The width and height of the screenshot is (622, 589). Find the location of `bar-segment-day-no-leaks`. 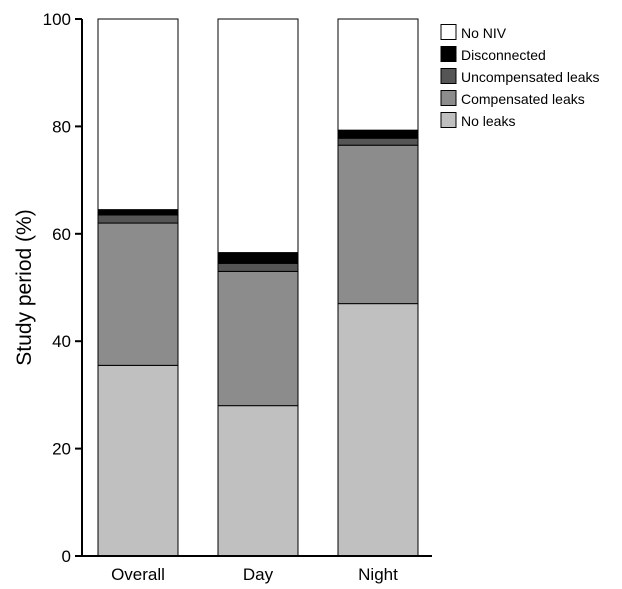

bar-segment-day-no-leaks is located at coordinates (258, 481).